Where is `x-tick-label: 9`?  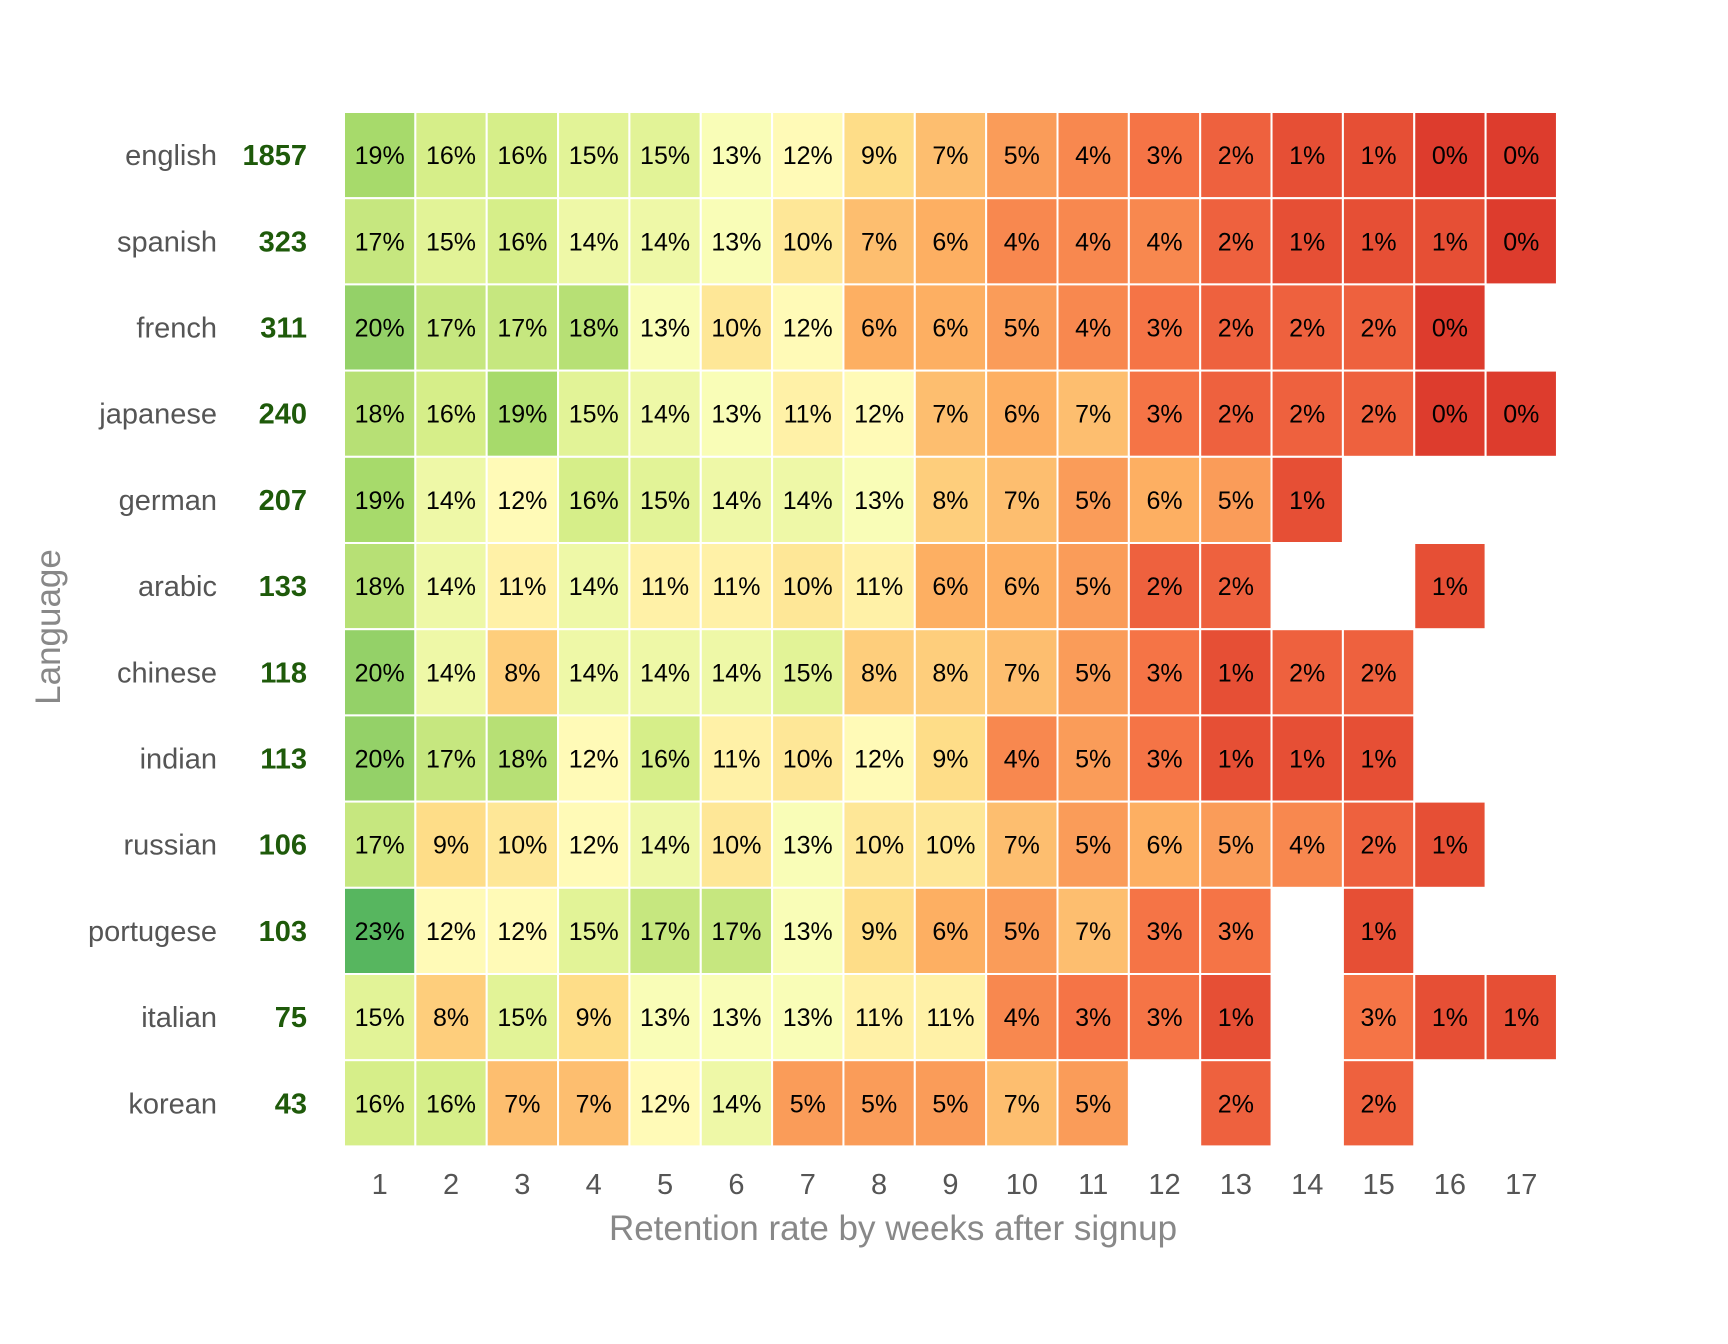 x-tick-label: 9 is located at coordinates (950, 1185).